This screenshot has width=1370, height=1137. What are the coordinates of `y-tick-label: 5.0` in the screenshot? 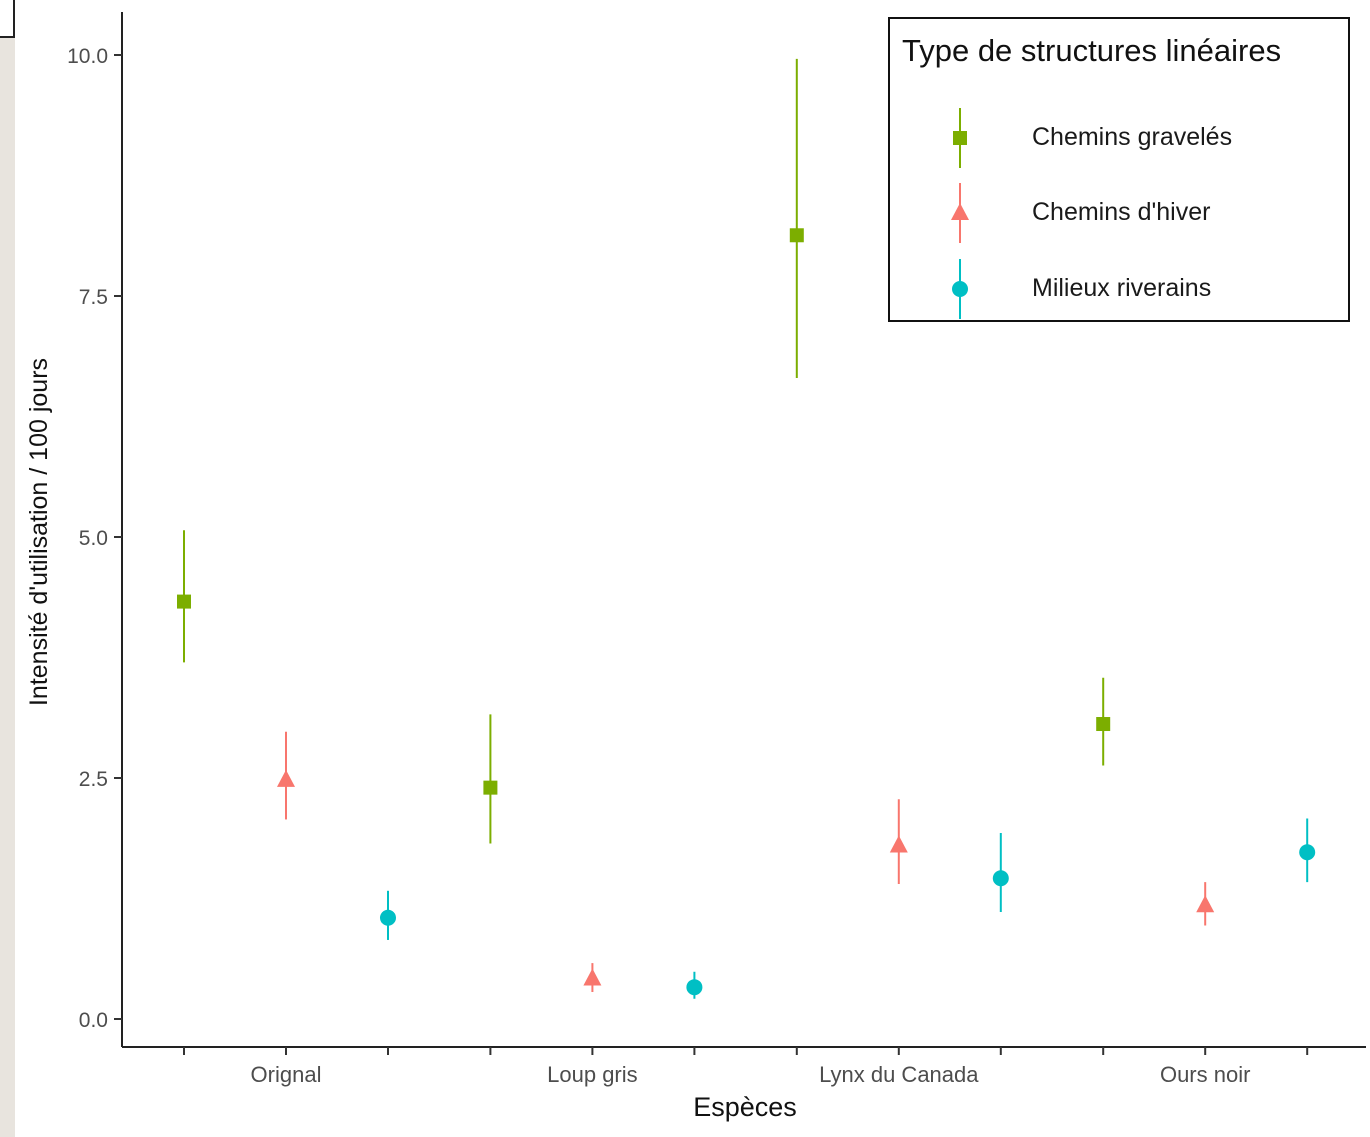 It's located at (93, 538).